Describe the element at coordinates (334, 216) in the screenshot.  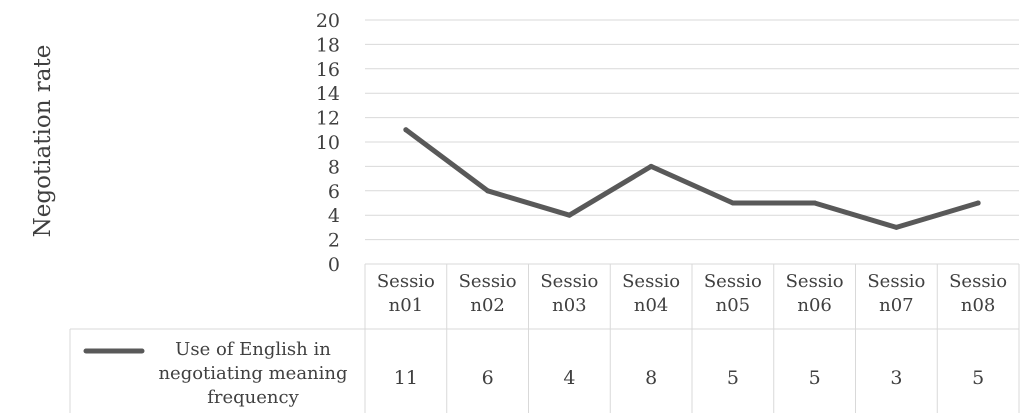
I see `y-tick-label: 4` at that location.